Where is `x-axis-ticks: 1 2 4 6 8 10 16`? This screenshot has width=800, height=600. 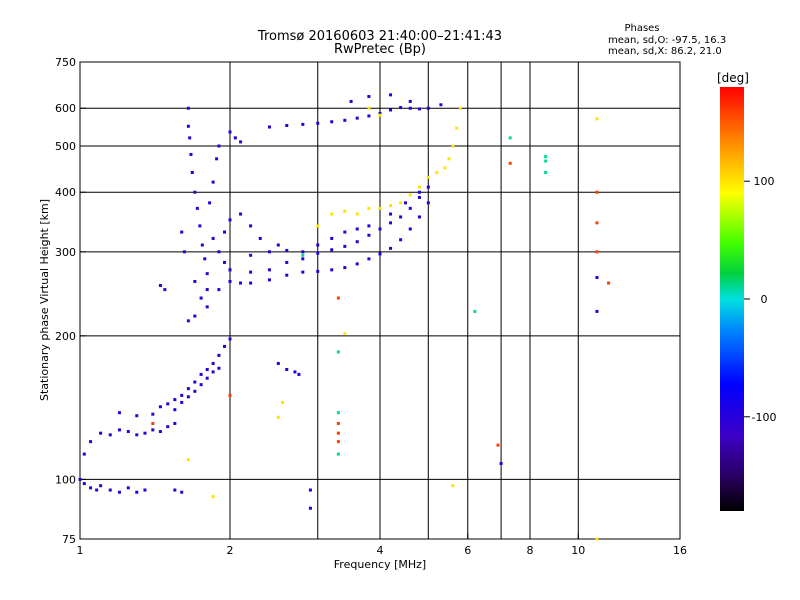
x-axis-ticks: 1 2 4 6 8 10 16 is located at coordinates (382, 545).